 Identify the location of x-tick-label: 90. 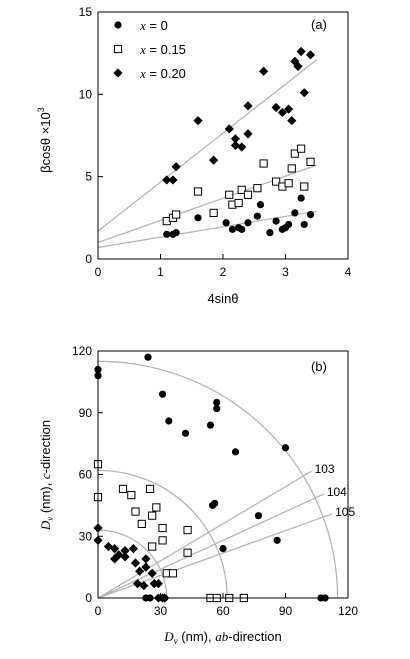
(286, 611).